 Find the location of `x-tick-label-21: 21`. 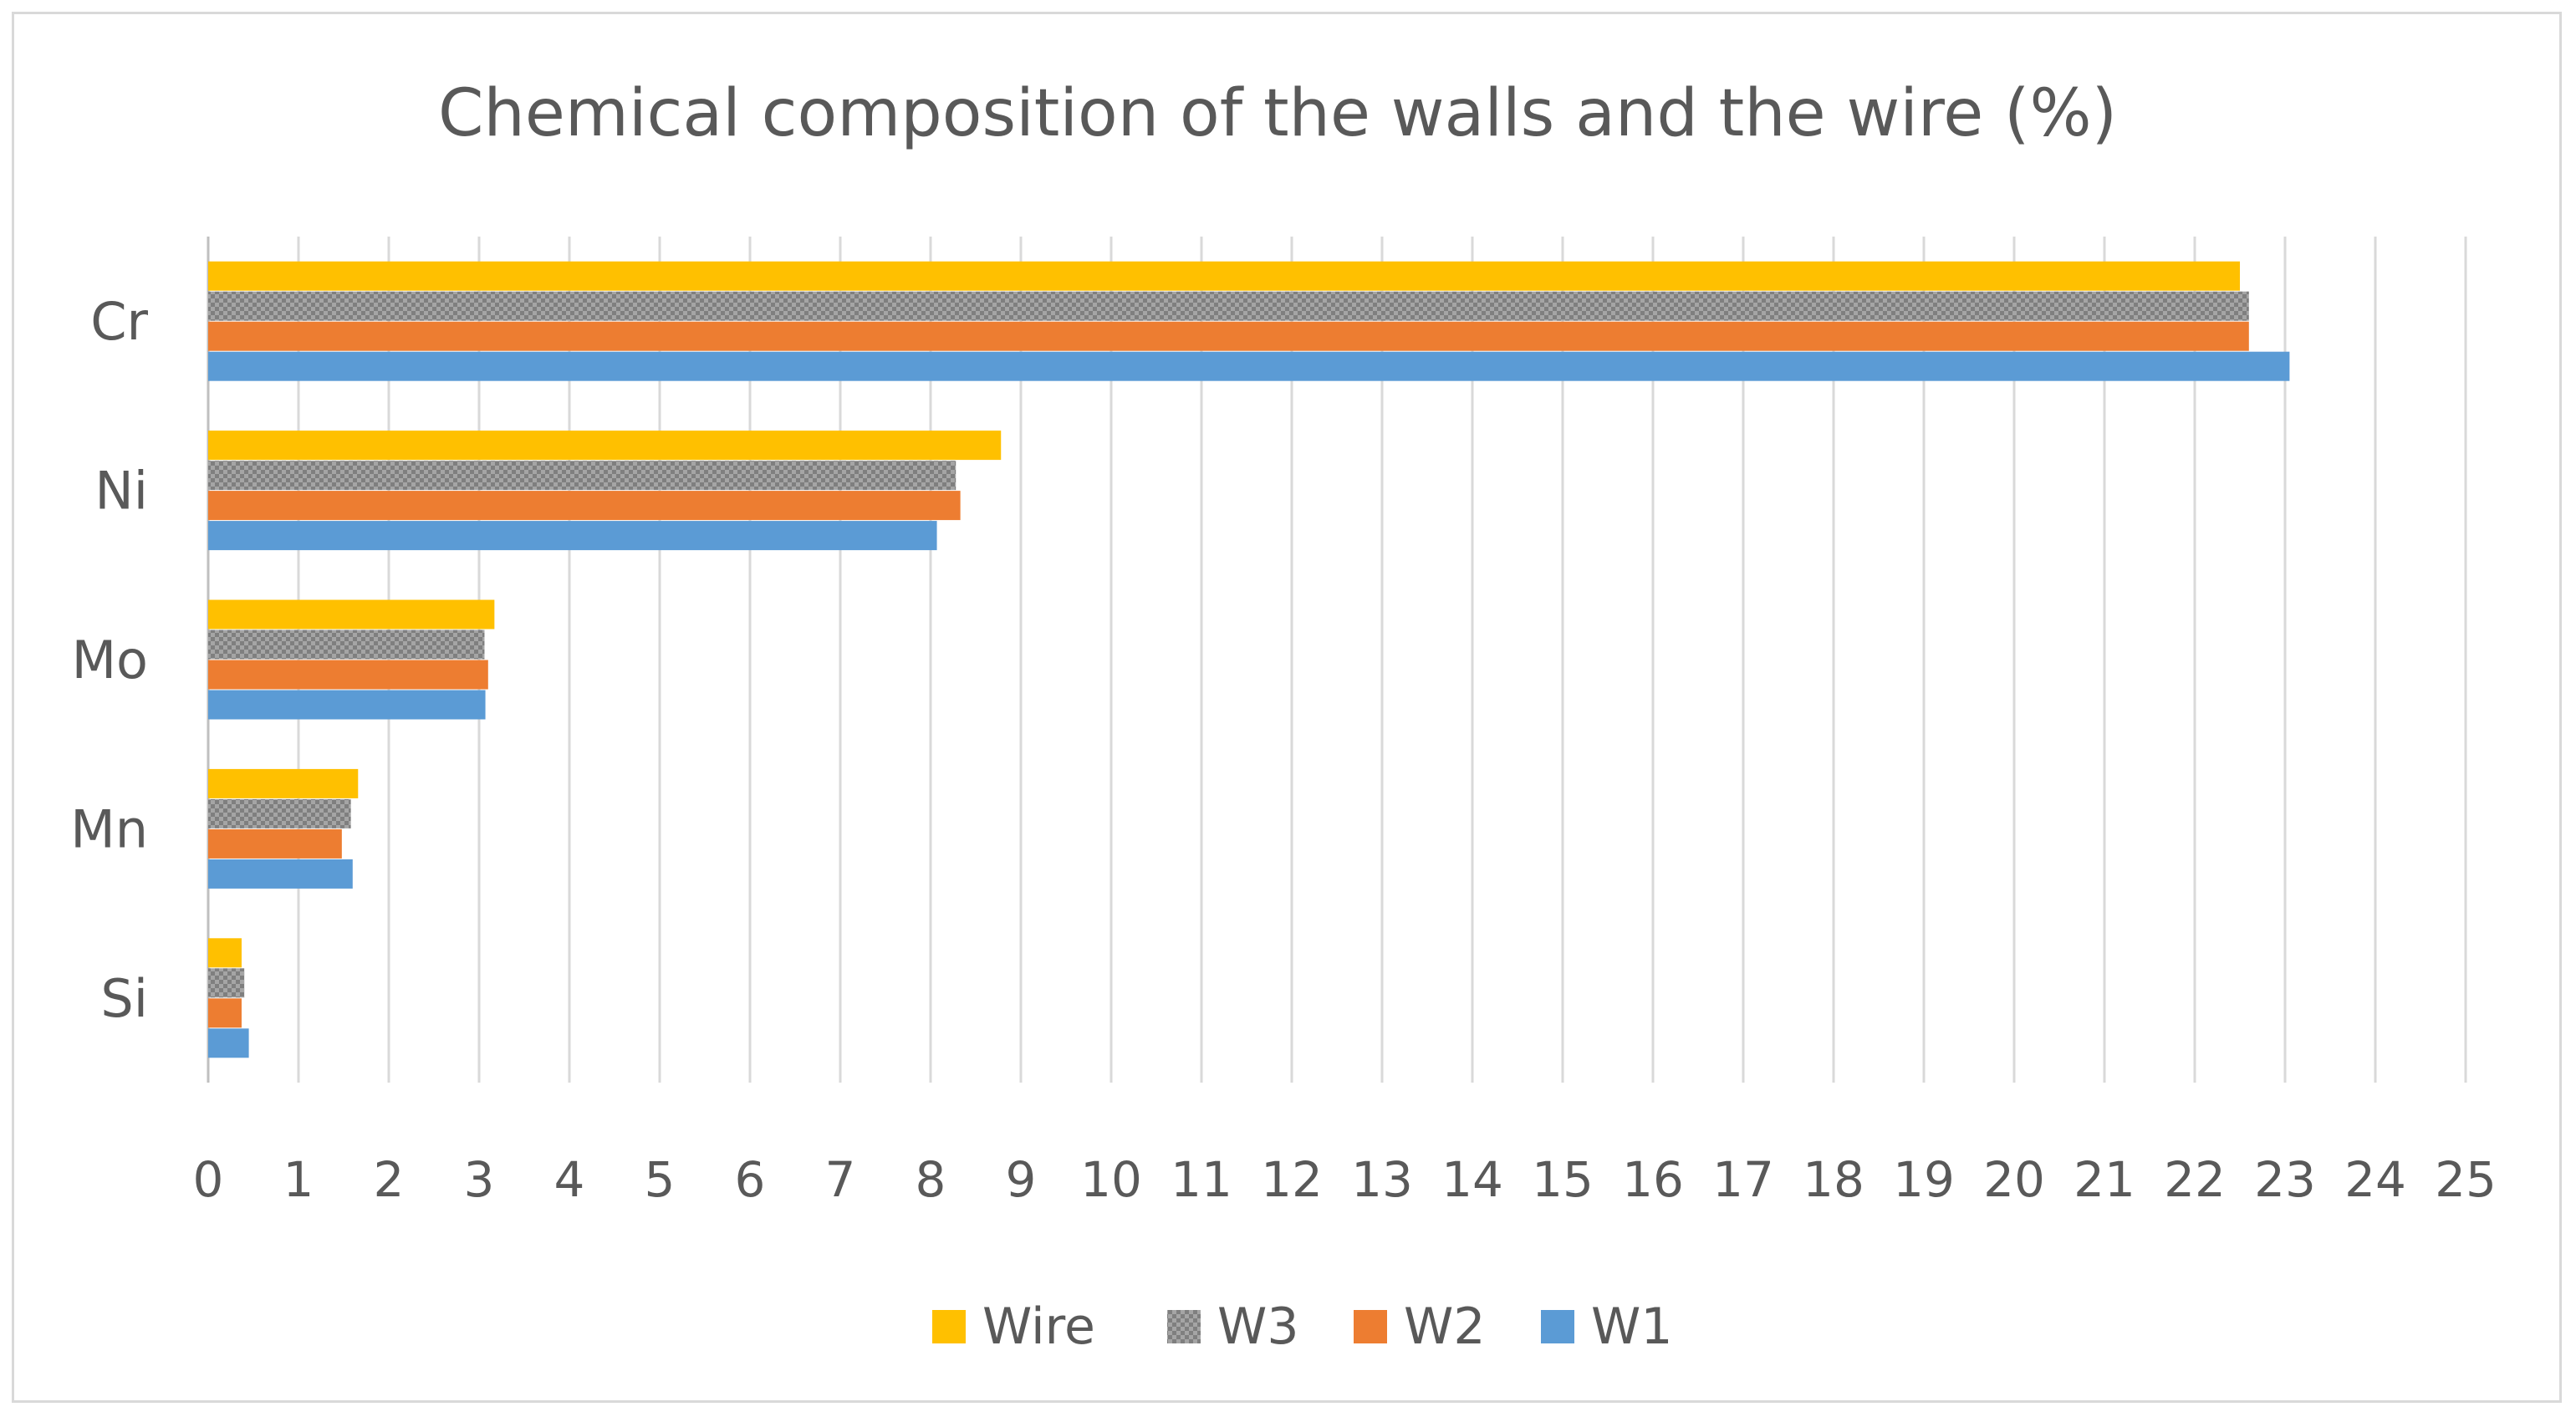

x-tick-label-21: 21 is located at coordinates (2105, 1179).